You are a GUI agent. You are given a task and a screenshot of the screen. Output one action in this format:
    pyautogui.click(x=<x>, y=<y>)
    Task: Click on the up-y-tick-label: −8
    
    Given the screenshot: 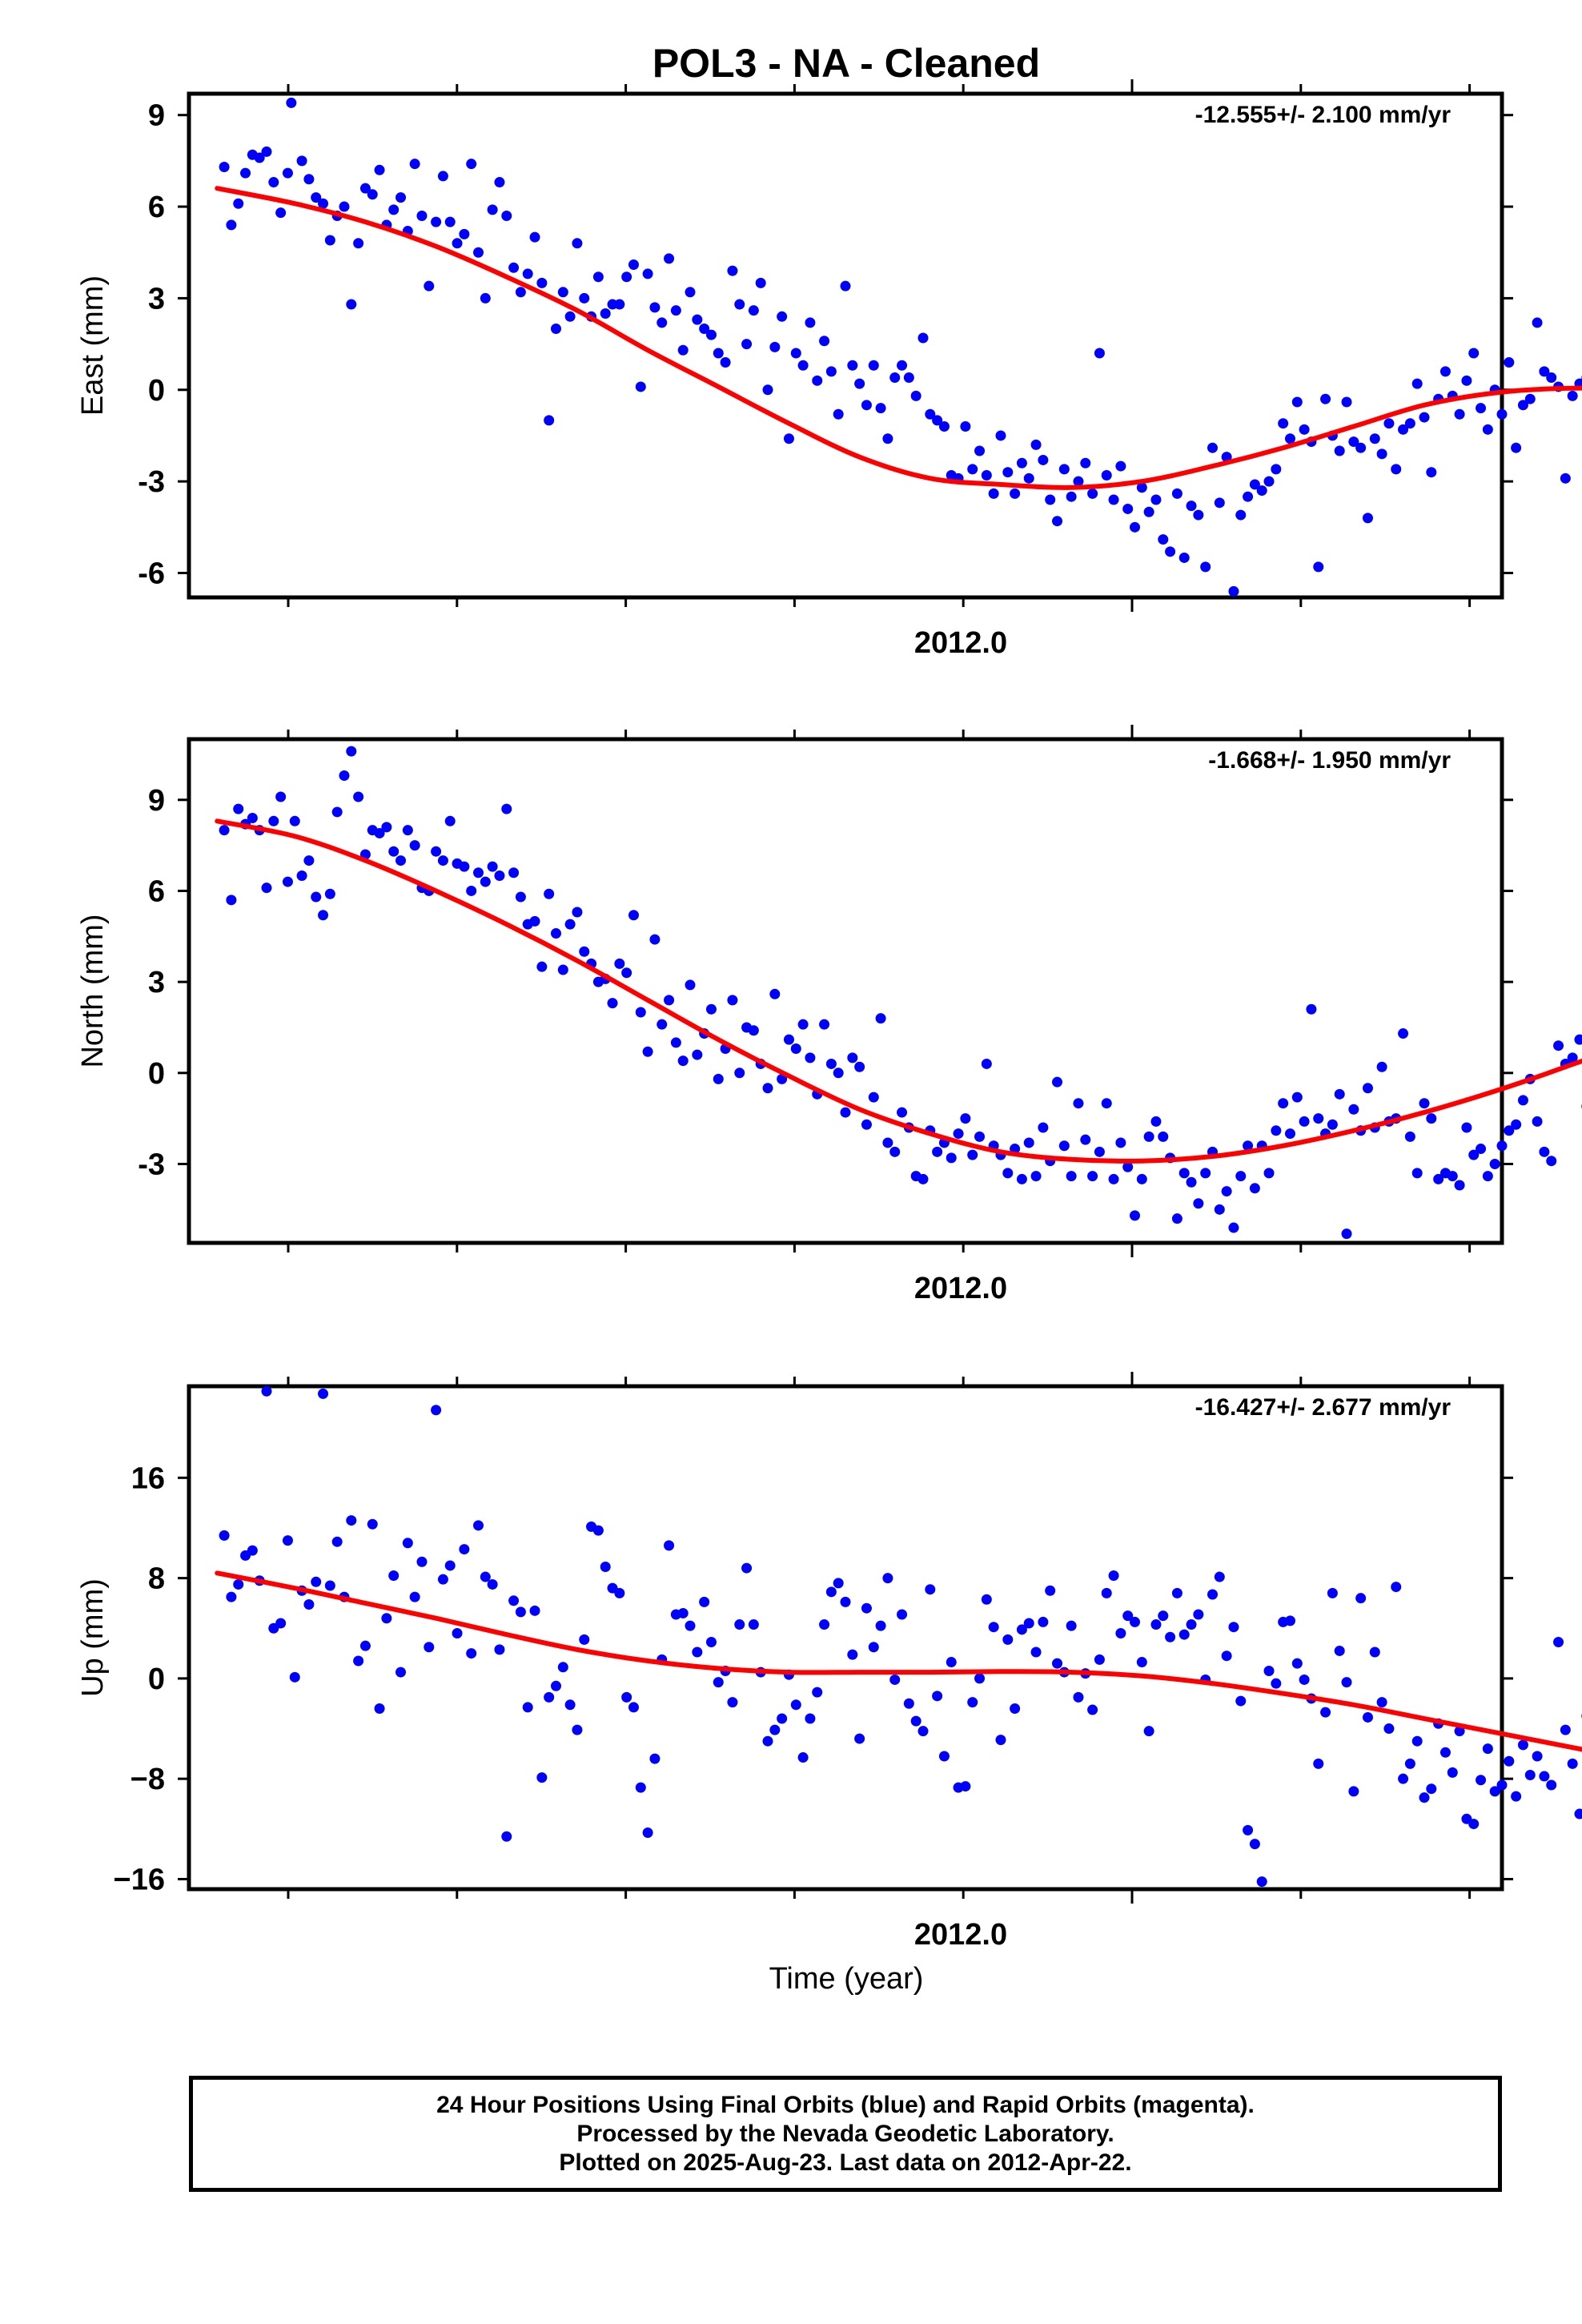 What is the action you would take?
    pyautogui.click(x=147, y=1780)
    